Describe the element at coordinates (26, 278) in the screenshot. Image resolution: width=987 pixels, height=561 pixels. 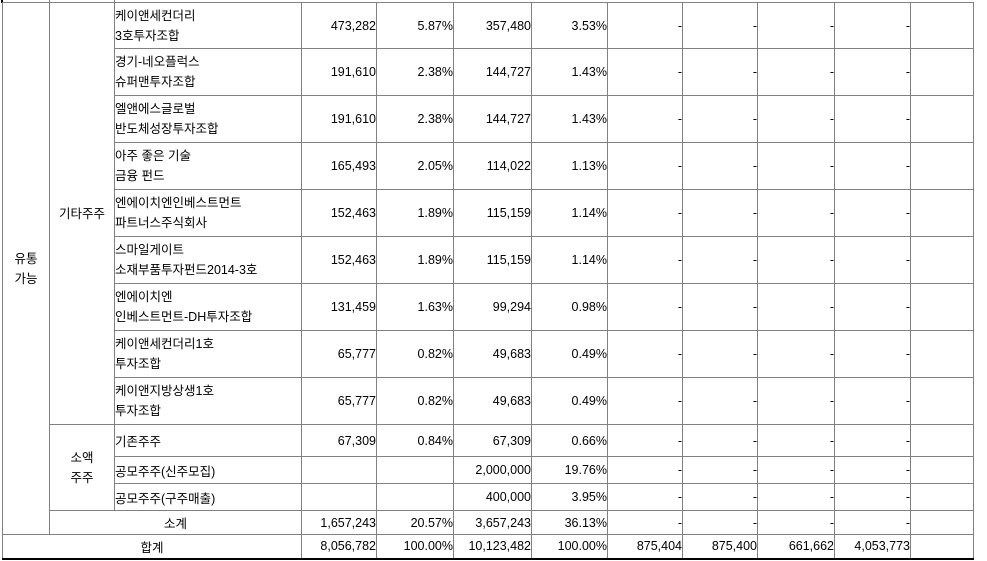
I see `group-label-line: 가능` at that location.